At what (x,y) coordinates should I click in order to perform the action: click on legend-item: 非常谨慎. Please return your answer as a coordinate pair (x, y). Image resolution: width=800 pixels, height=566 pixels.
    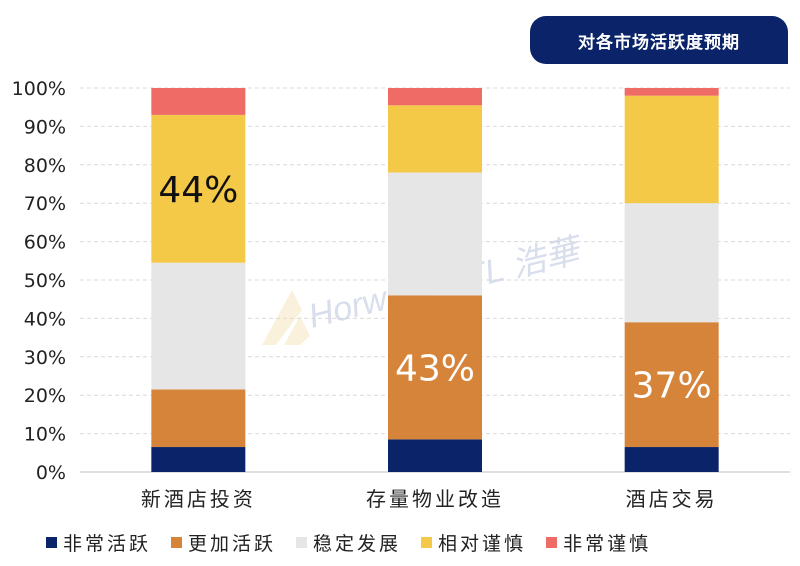
    Looking at the image, I should click on (598, 542).